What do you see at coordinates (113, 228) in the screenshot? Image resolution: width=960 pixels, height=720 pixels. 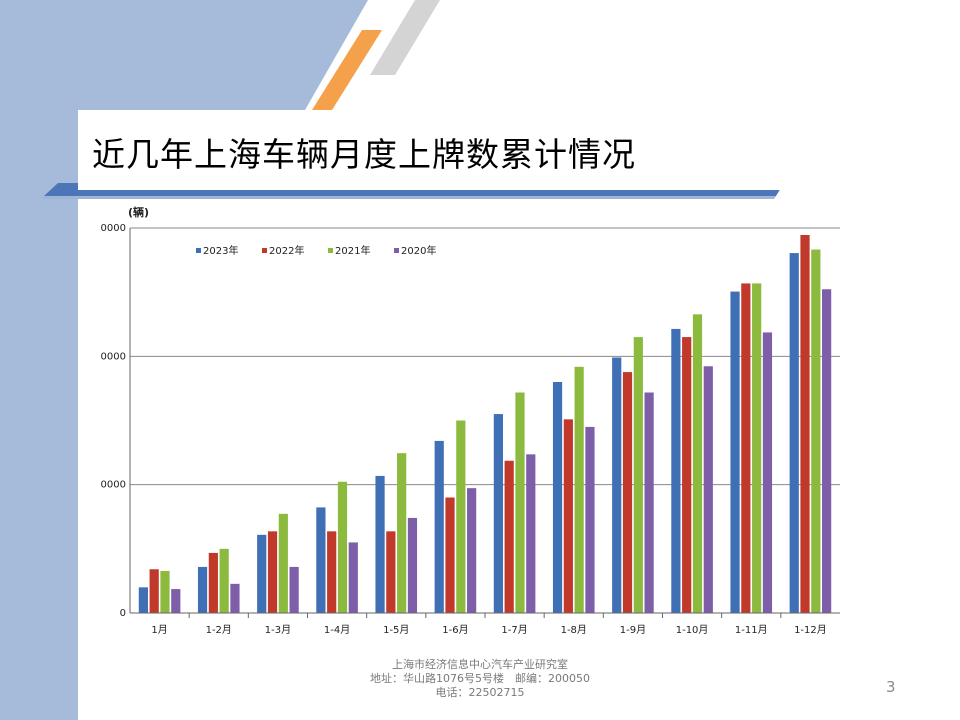 I see `y-tick-label: 660000` at bounding box center [113, 228].